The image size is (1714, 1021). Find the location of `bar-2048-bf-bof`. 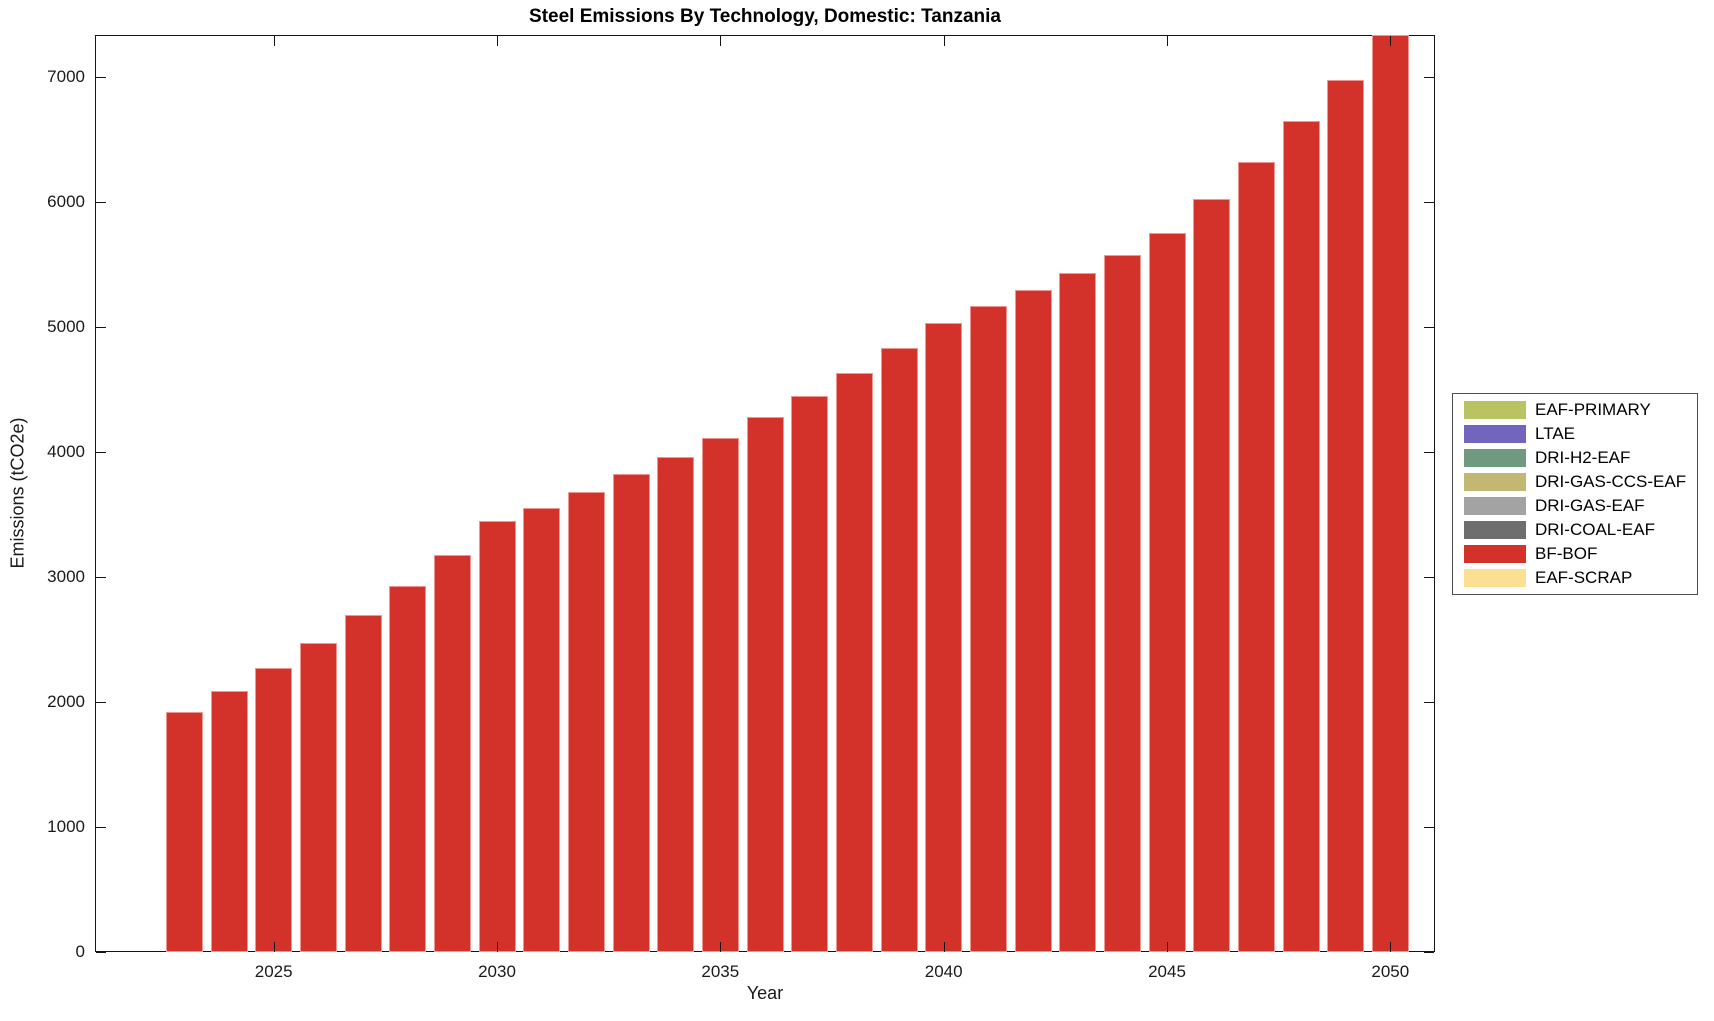

bar-2048-bf-bof is located at coordinates (1301, 536).